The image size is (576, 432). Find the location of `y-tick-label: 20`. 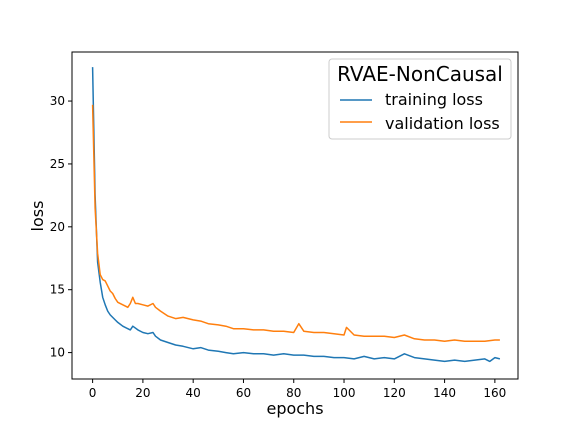

y-tick-label: 20 is located at coordinates (57, 227).